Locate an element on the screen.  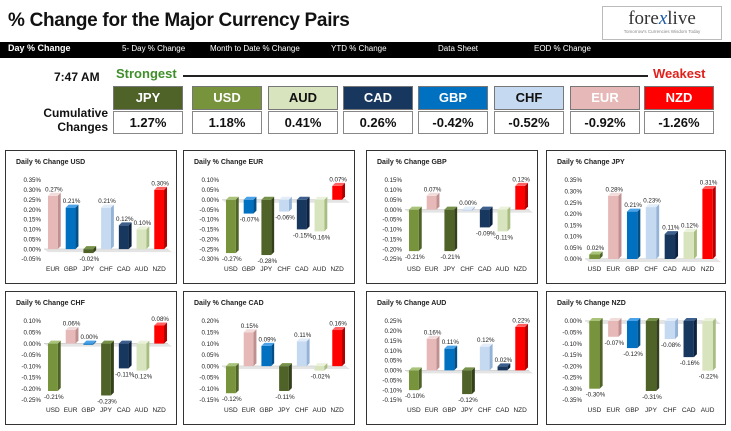
tab-ytd-change: YTD % Change is located at coordinates (359, 48).